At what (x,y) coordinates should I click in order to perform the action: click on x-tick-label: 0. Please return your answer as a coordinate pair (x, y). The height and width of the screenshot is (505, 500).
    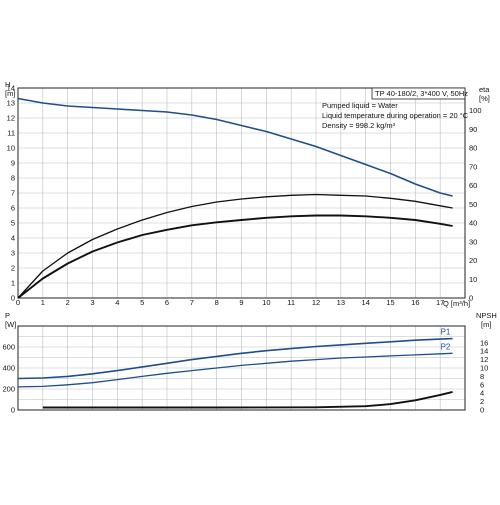
    Looking at the image, I should click on (18, 302).